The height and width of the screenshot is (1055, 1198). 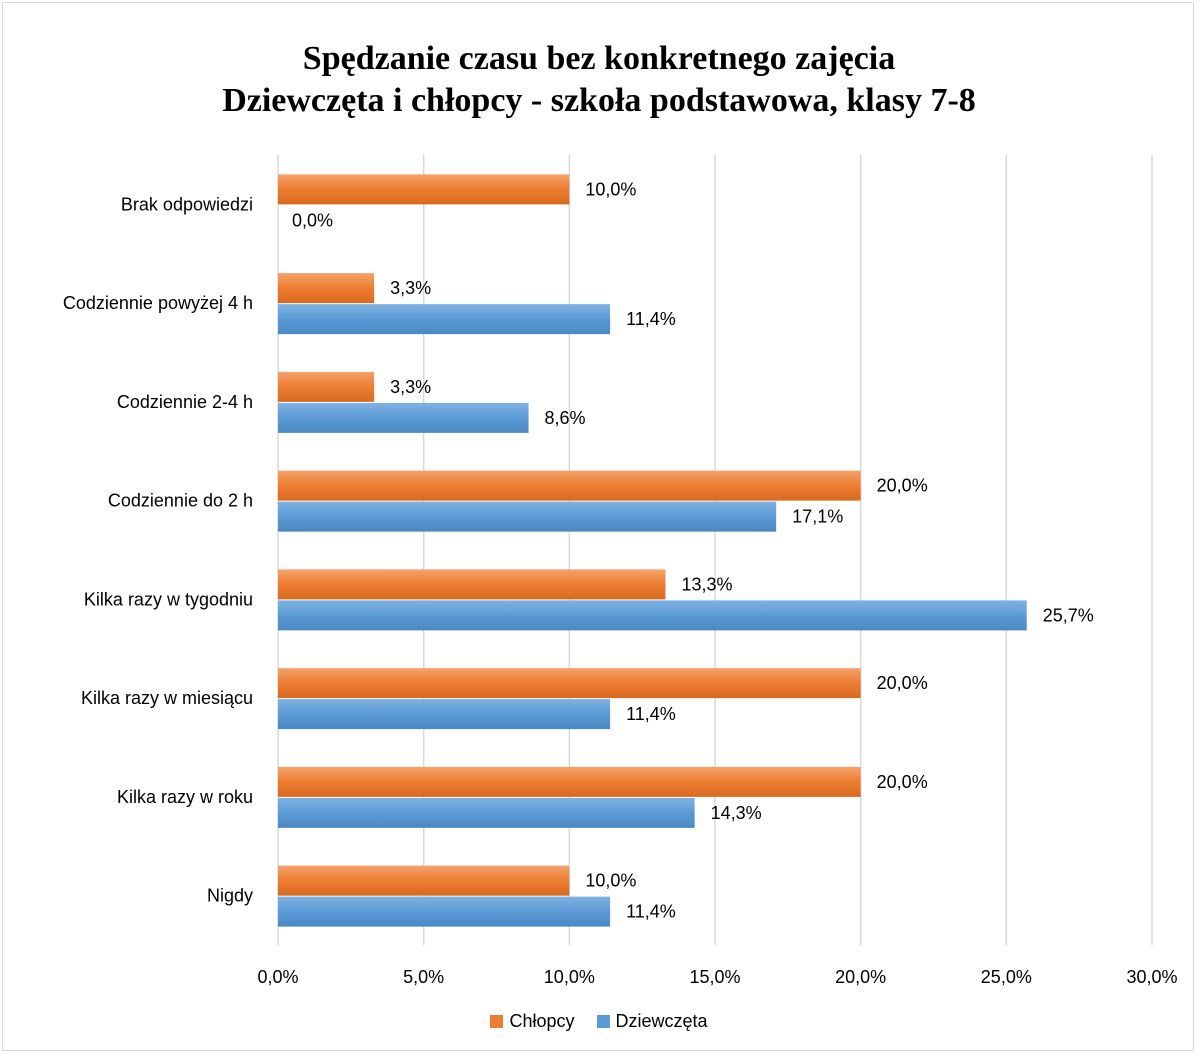 What do you see at coordinates (714, 977) in the screenshot?
I see `x-tick-label: 15,0%` at bounding box center [714, 977].